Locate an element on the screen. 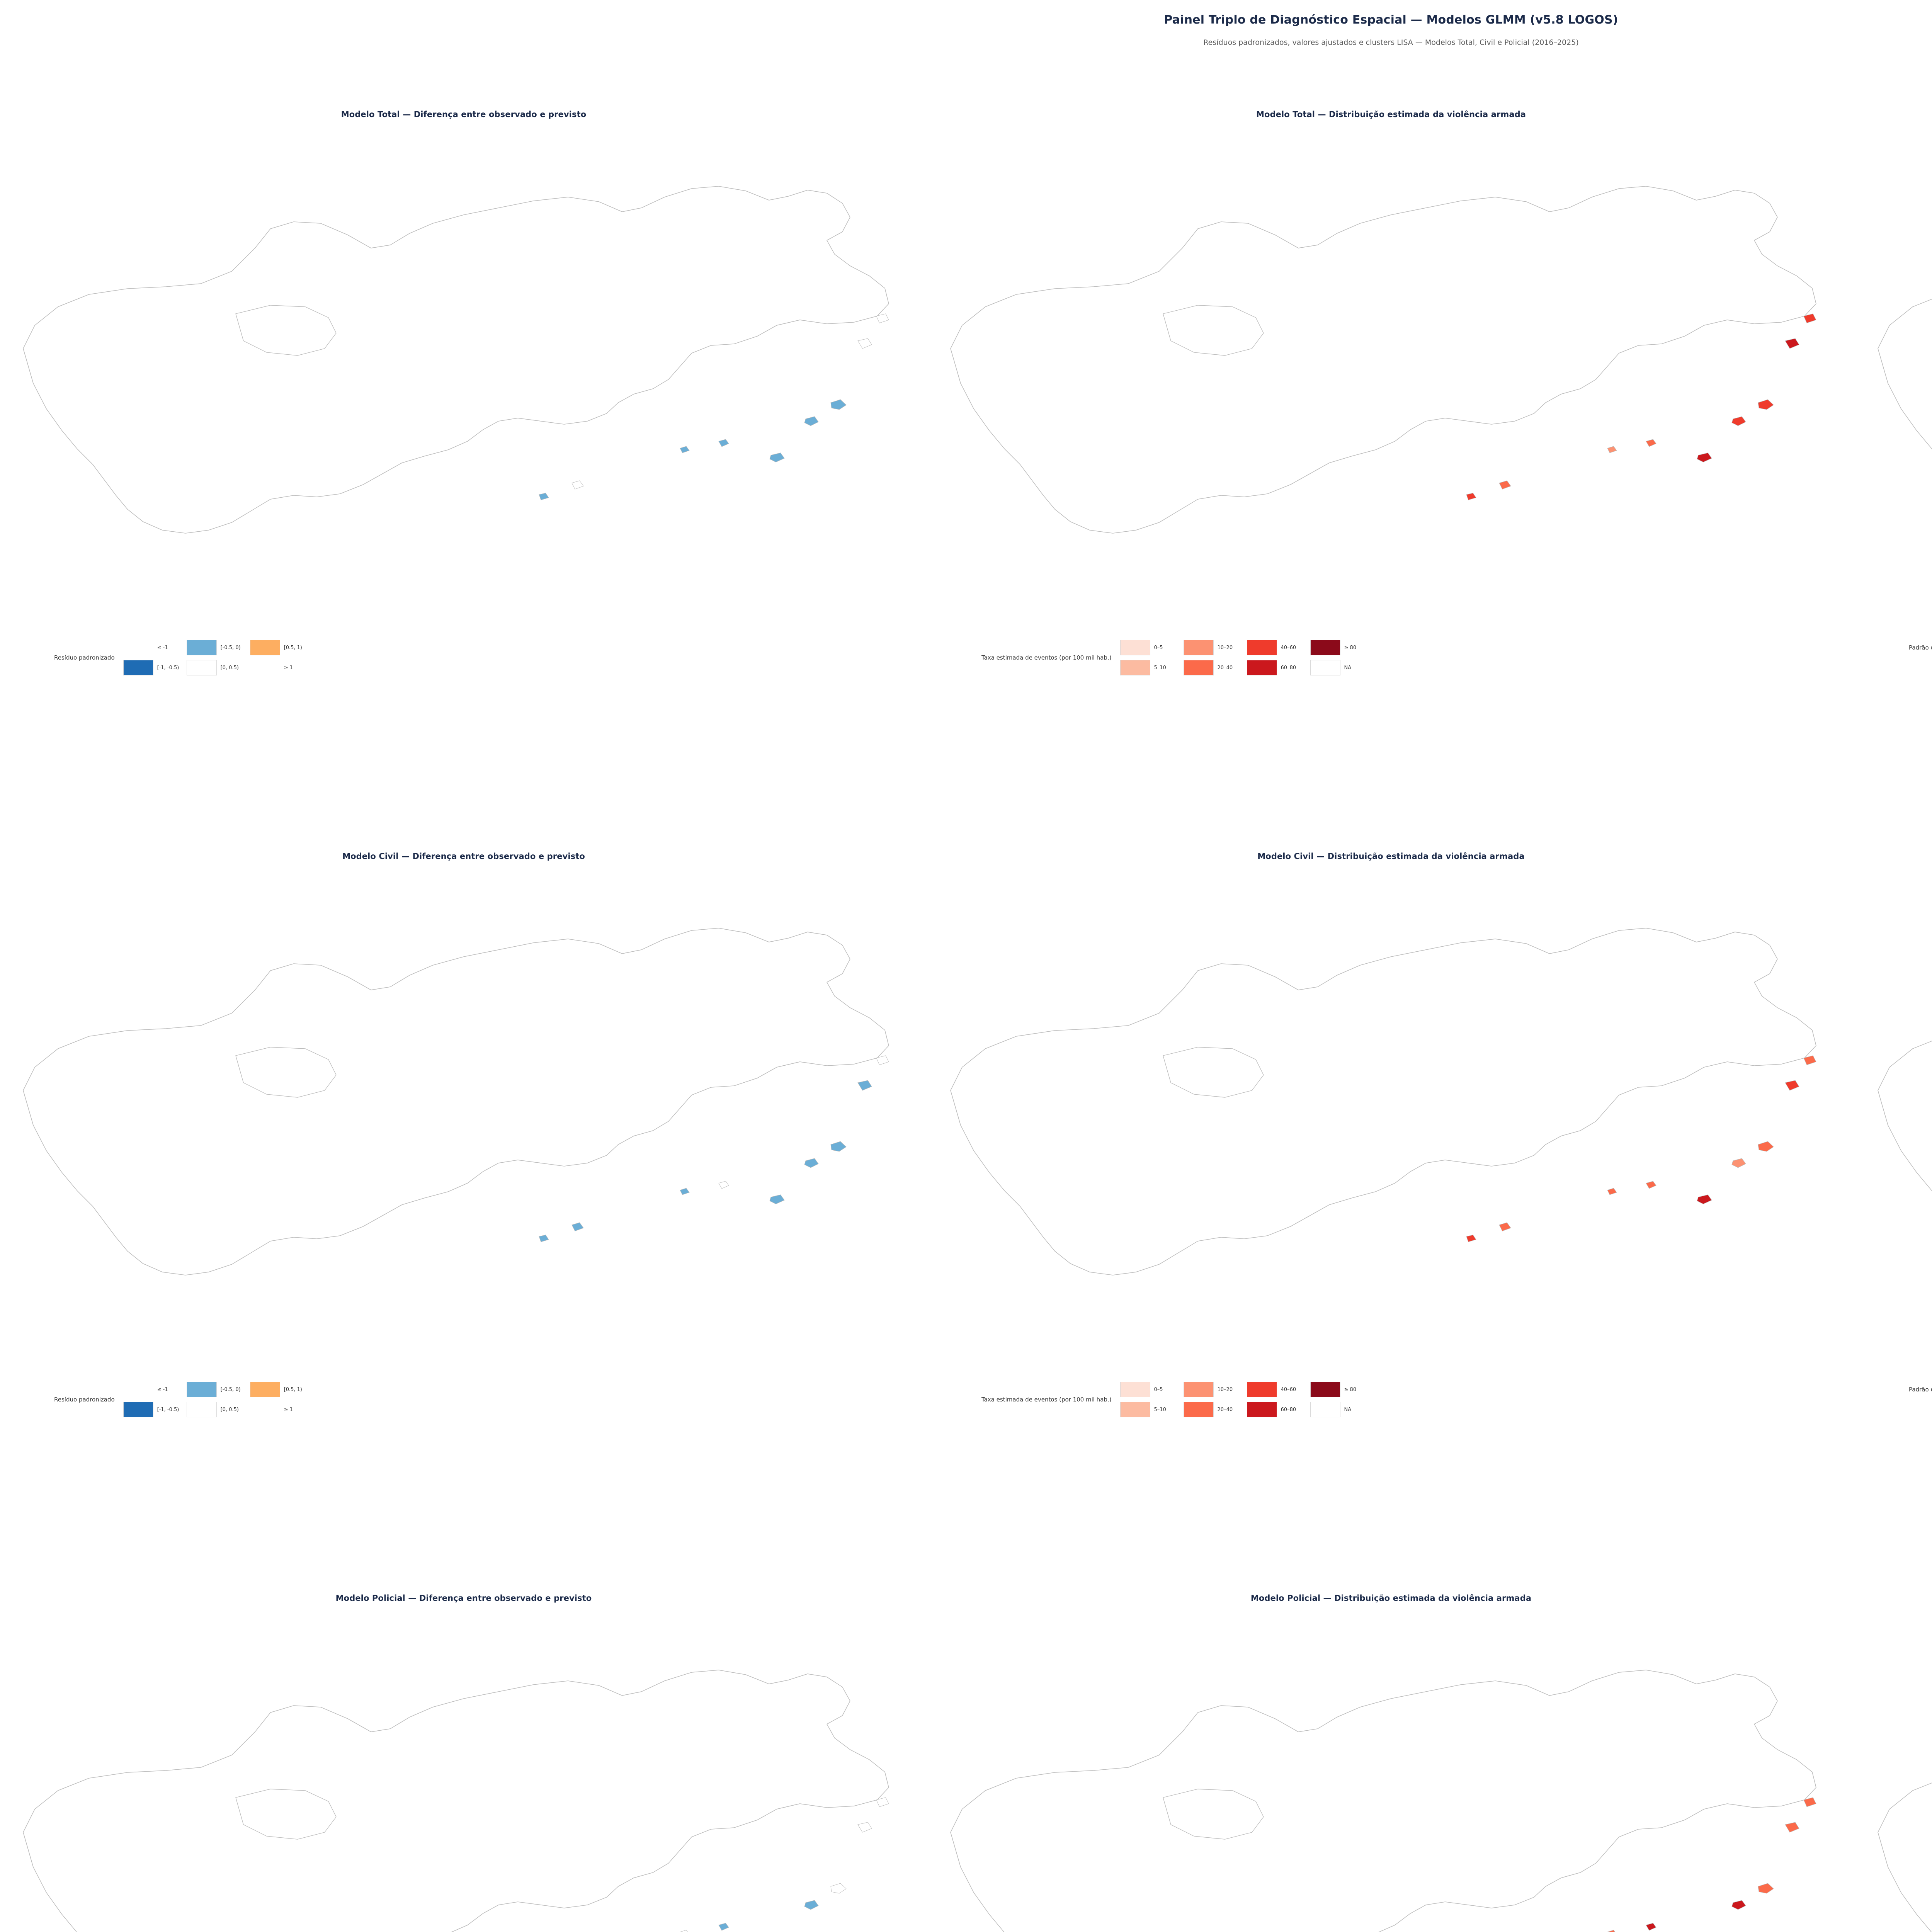 The image size is (1932, 1932). legend-label: [-1, -0.5) is located at coordinates (168, 668).